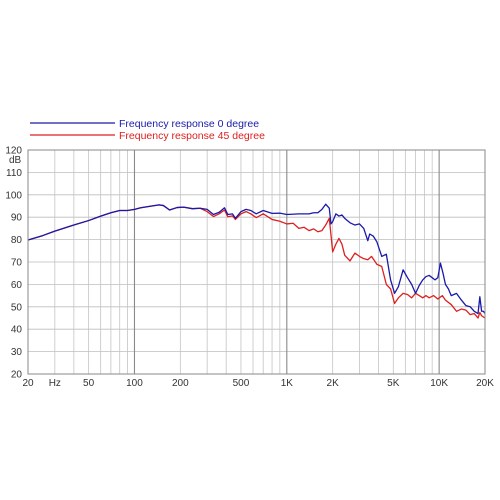 The width and height of the screenshot is (500, 500). Describe the element at coordinates (17, 352) in the screenshot. I see `y-tick-label: 30` at that location.